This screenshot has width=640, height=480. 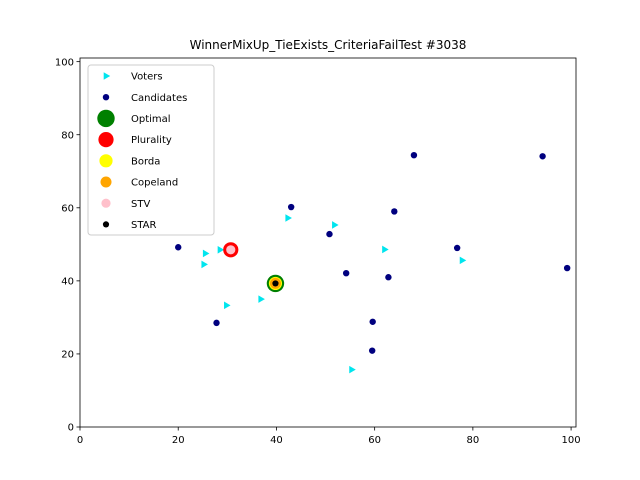 What do you see at coordinates (144, 225) in the screenshot?
I see `legend-label-star: STAR` at bounding box center [144, 225].